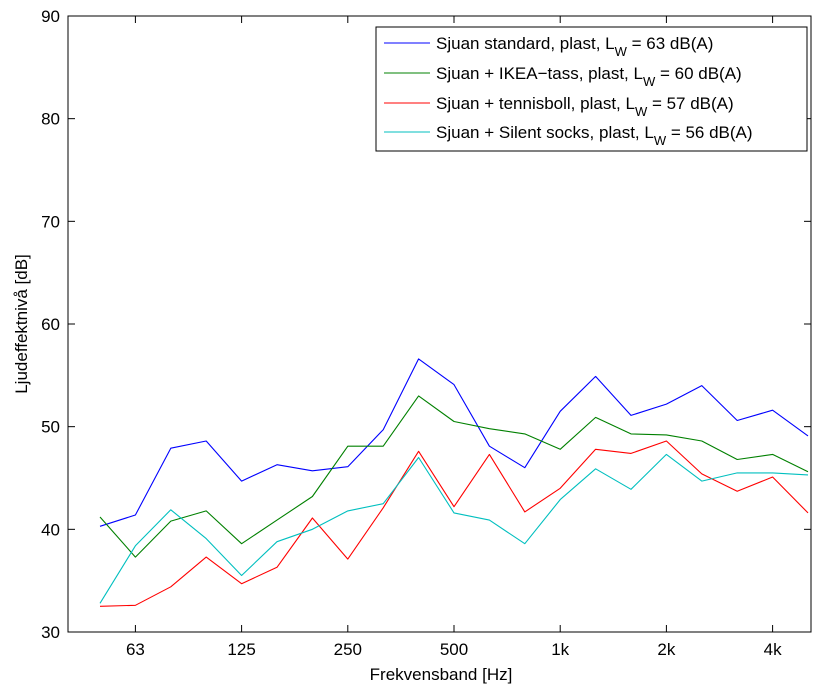 The image size is (834, 686). I want to click on legend-entry-2: Sjuan + IKEA−tass, plast, LW = 60 dB(A), so click(589, 76).